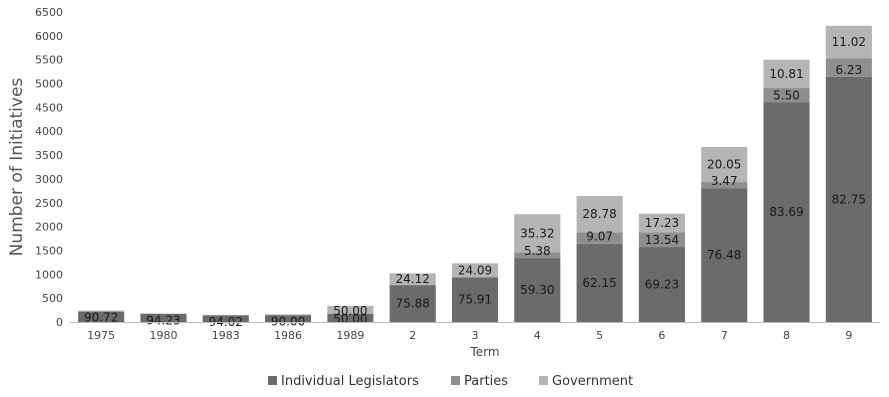 The image size is (889, 397). I want to click on data-label: 13.54, so click(662, 240).